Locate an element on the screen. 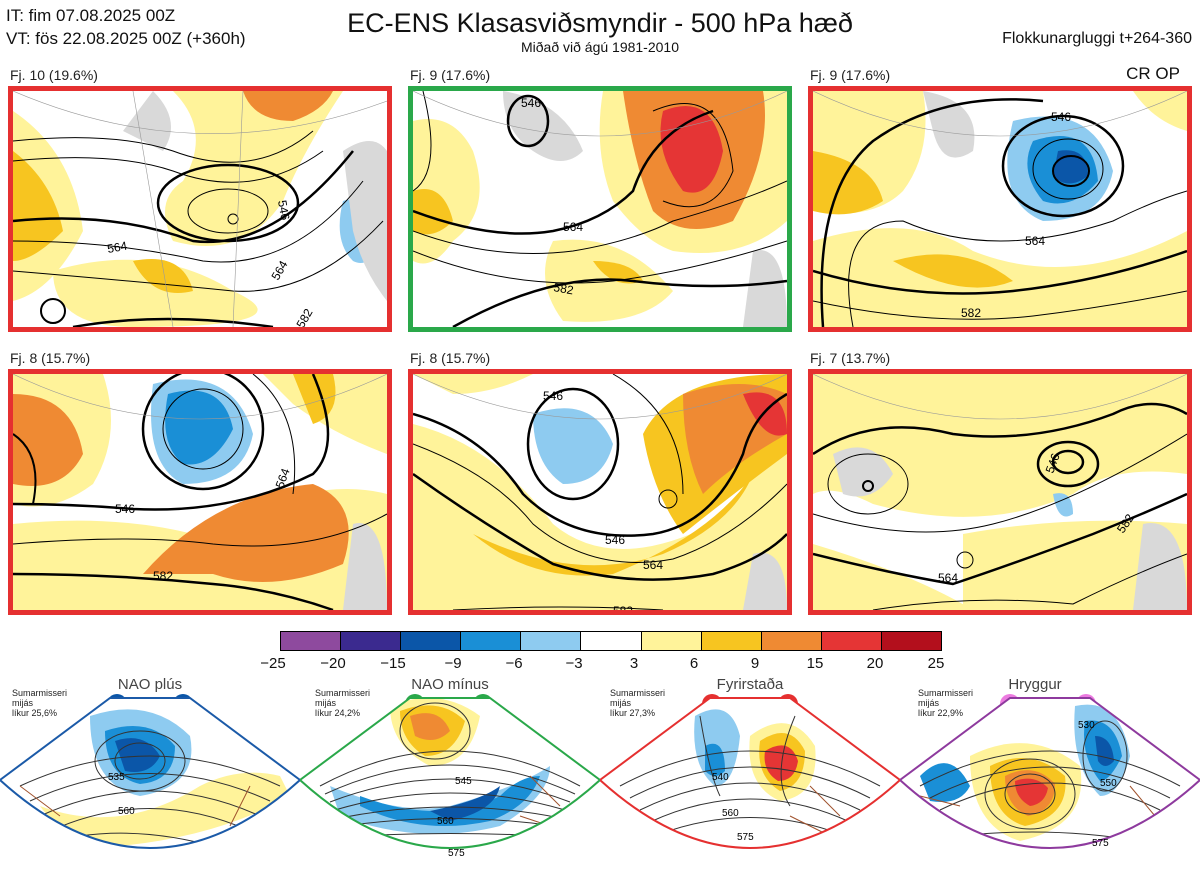  regime-name: NAO mínus is located at coordinates (450, 684).